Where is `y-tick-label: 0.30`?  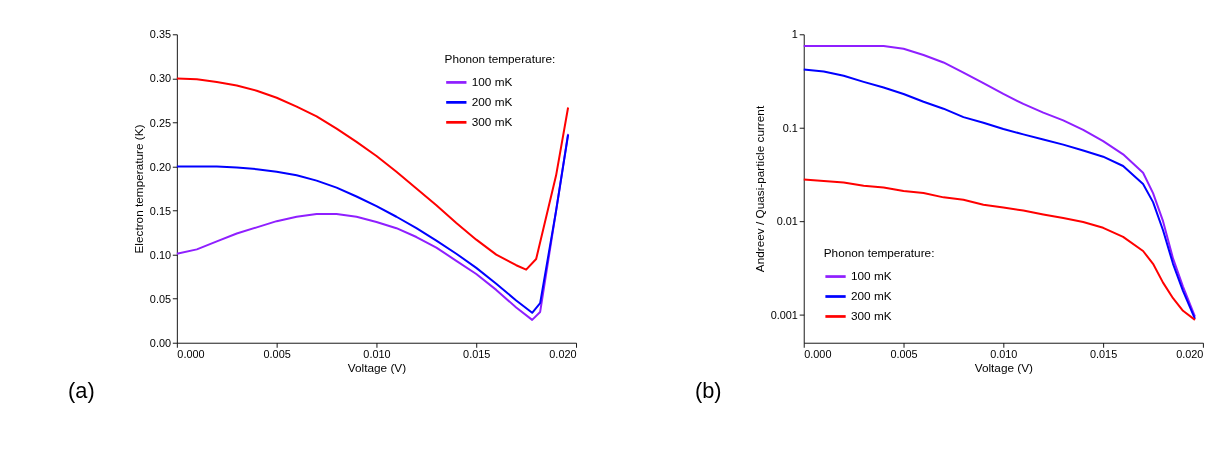
y-tick-label: 0.30 is located at coordinates (160, 78).